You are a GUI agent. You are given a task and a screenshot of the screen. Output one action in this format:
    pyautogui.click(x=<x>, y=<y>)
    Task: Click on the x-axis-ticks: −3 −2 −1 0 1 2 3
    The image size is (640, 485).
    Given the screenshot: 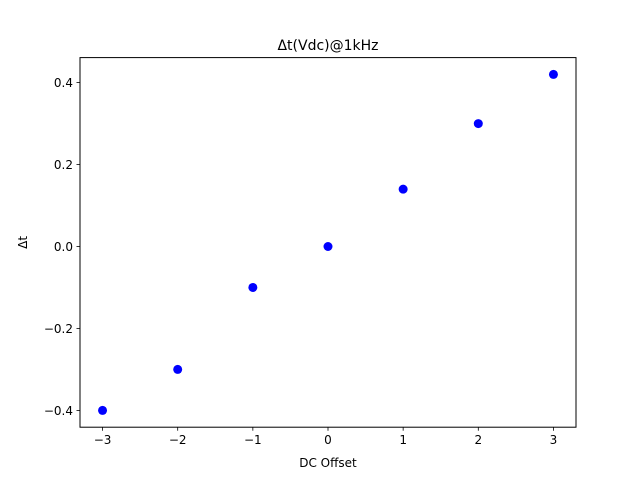 What is the action you would take?
    pyautogui.click(x=326, y=437)
    